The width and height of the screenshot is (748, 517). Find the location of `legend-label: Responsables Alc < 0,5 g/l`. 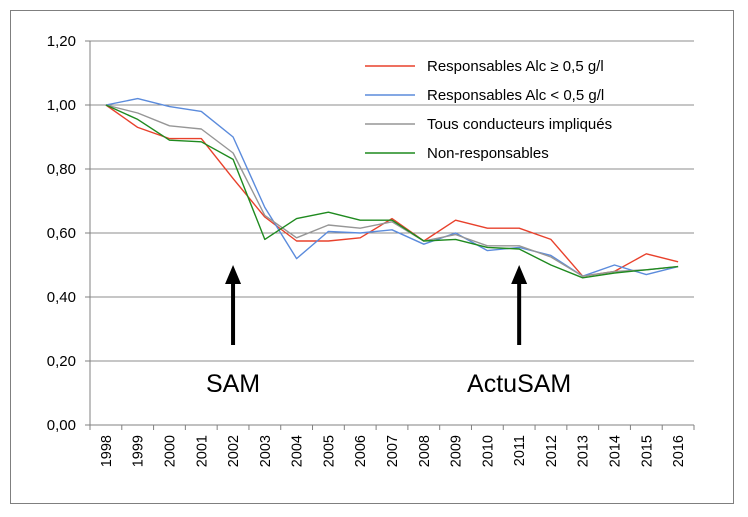

legend-label: Responsables Alc < 0,5 g/l is located at coordinates (515, 95).